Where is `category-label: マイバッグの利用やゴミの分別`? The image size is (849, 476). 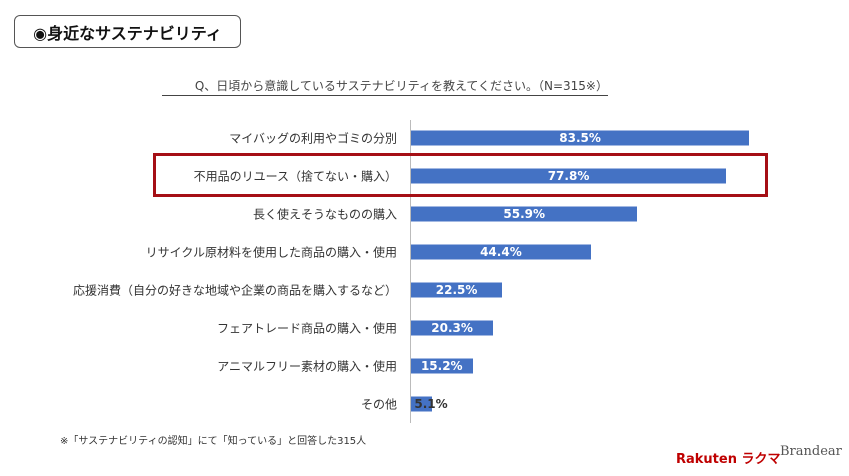
category-label: マイバッグの利用やゴミの分別 is located at coordinates (313, 138).